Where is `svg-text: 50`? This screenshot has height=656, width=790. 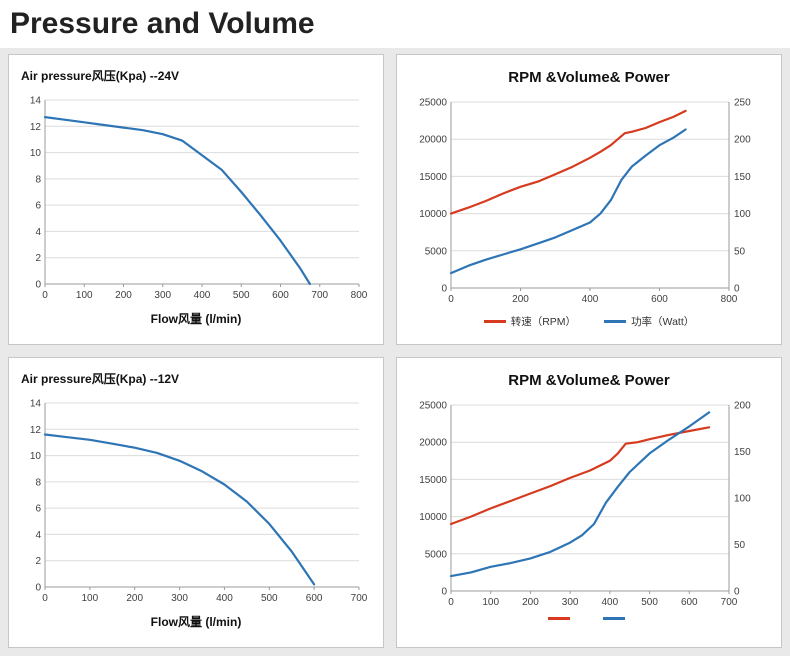
svg-text: 50 is located at coordinates (740, 545).